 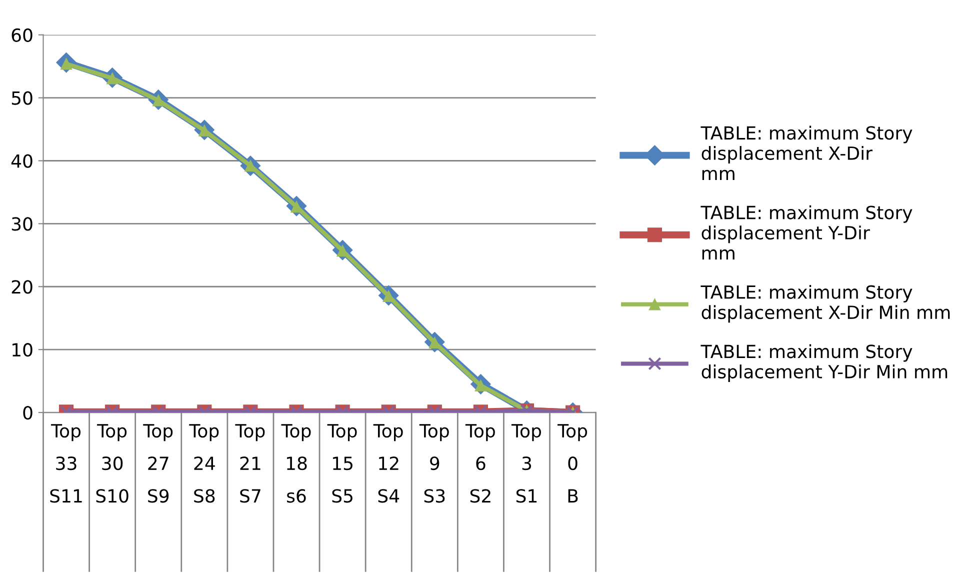 What do you see at coordinates (296, 463) in the screenshot?
I see `x-tick-label: Top 18 s6` at bounding box center [296, 463].